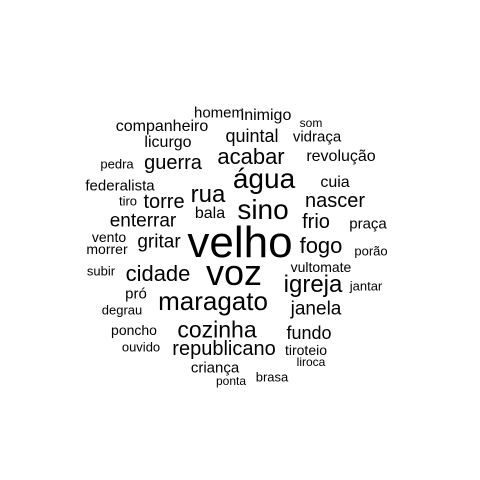 The width and height of the screenshot is (480, 480). What do you see at coordinates (164, 202) in the screenshot?
I see `word-torre: torre` at bounding box center [164, 202].